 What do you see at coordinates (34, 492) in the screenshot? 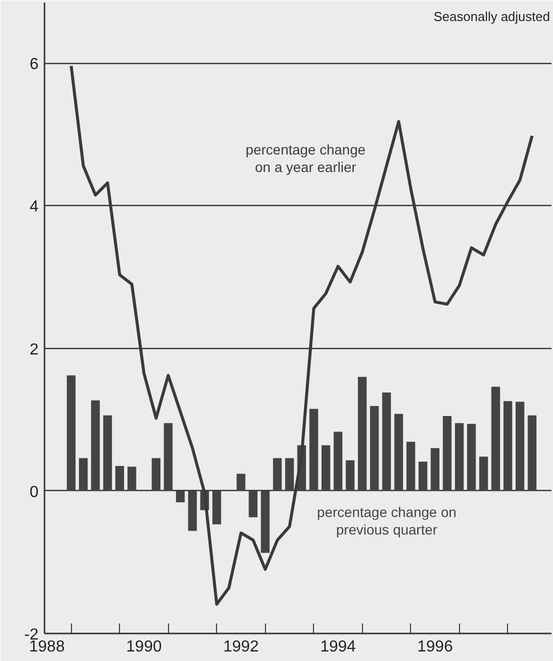
I see `y-tick-label: 0` at bounding box center [34, 492].